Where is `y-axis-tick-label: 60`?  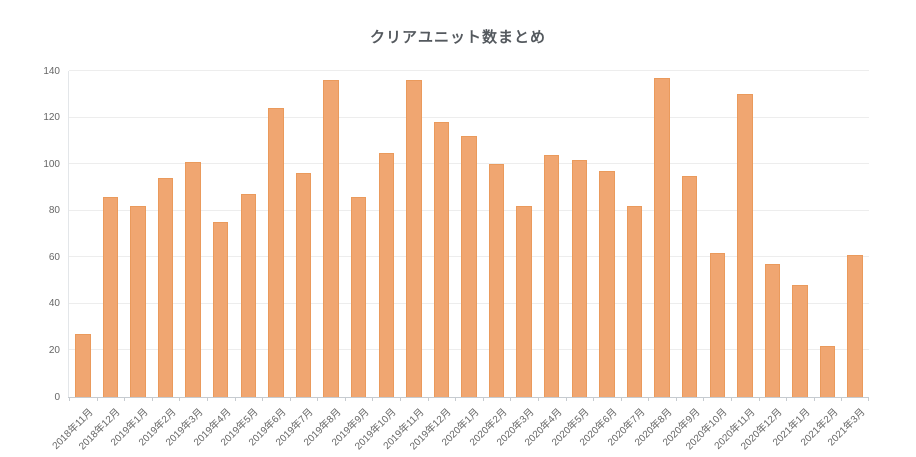 y-axis-tick-label: 60 is located at coordinates (54, 257).